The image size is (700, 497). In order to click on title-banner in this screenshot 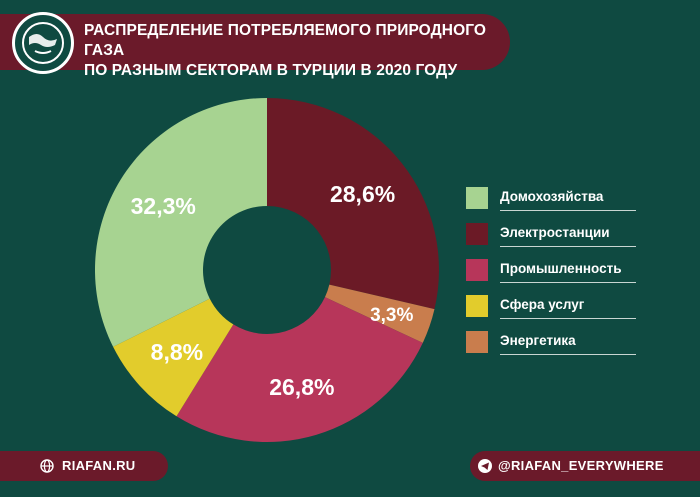, I will do `click(255, 42)`.